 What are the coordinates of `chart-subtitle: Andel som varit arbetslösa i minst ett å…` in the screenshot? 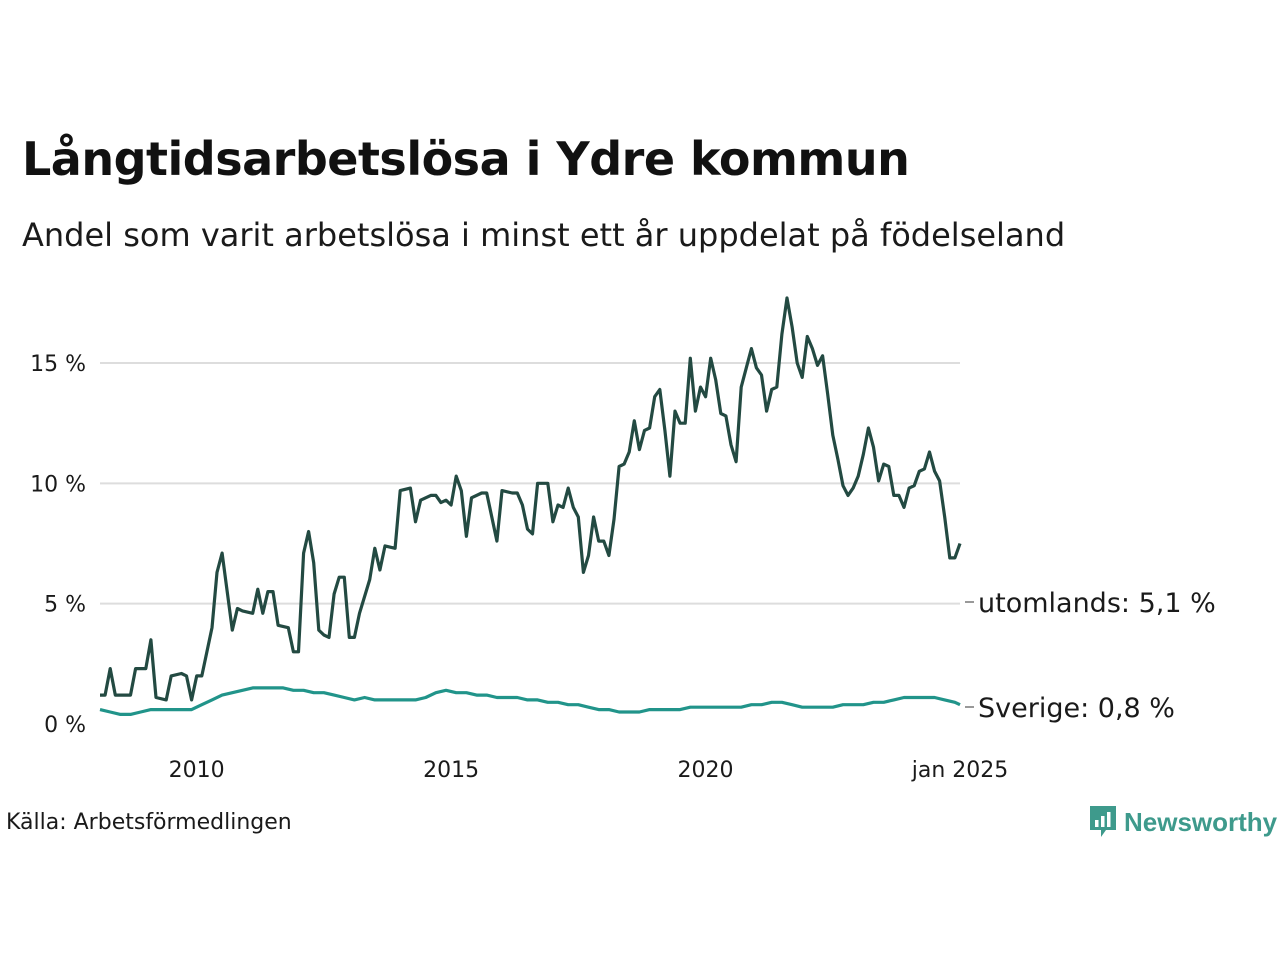 It's located at (544, 235).